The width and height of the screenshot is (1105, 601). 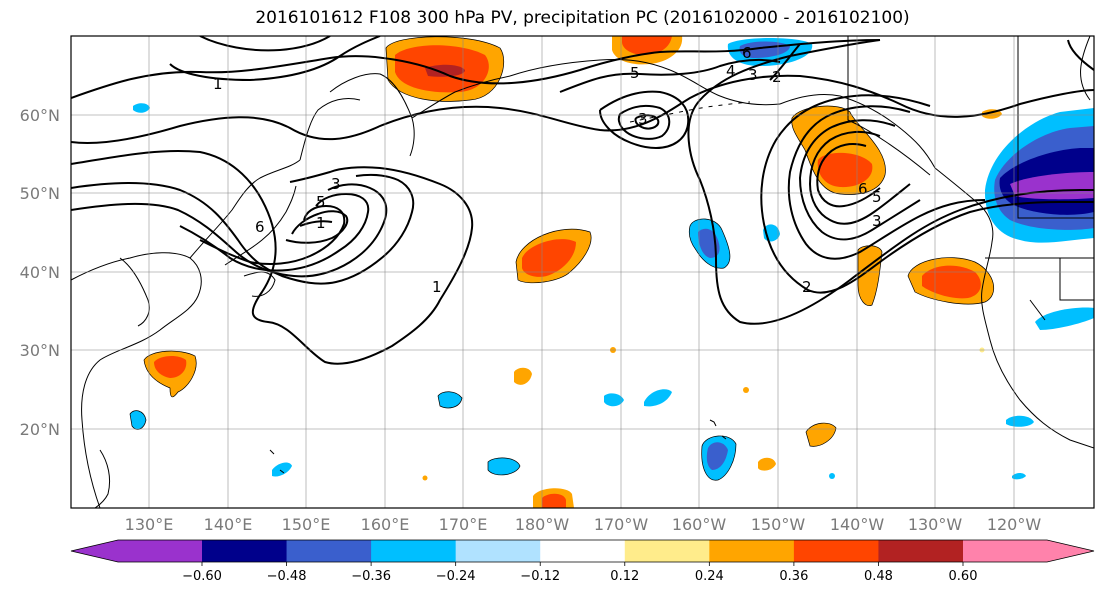 What do you see at coordinates (40, 429) in the screenshot?
I see `lat-tick-label: 20°N` at bounding box center [40, 429].